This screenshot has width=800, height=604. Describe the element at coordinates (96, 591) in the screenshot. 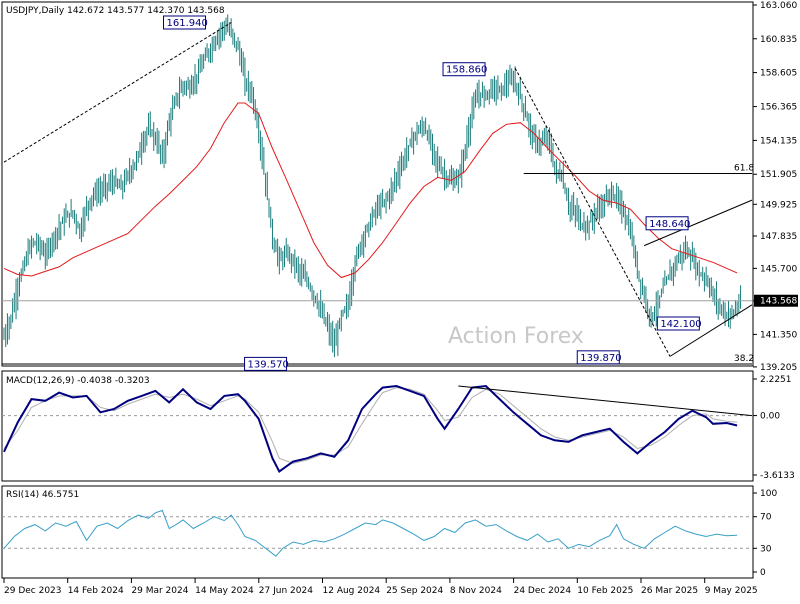

I see `x-tick-label: 14 Feb 2024` at that location.